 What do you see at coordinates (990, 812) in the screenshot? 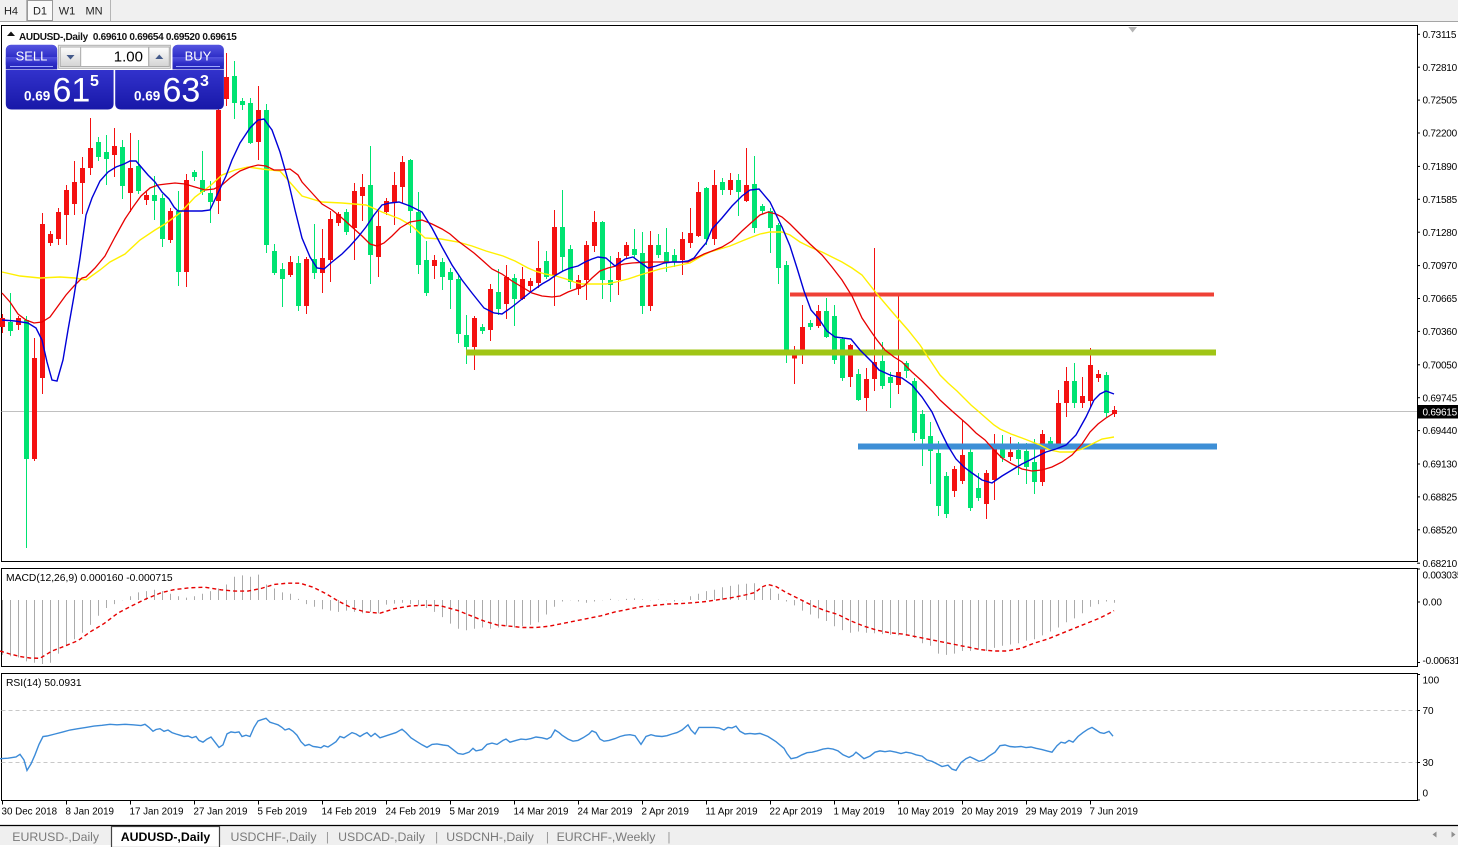
I see `svg-text: 20 May 2019` at bounding box center [990, 812].